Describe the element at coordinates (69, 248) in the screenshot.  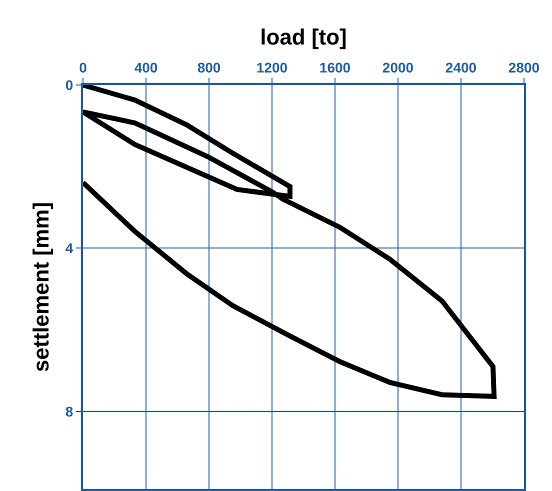
I see `y-tick-label: 4` at that location.